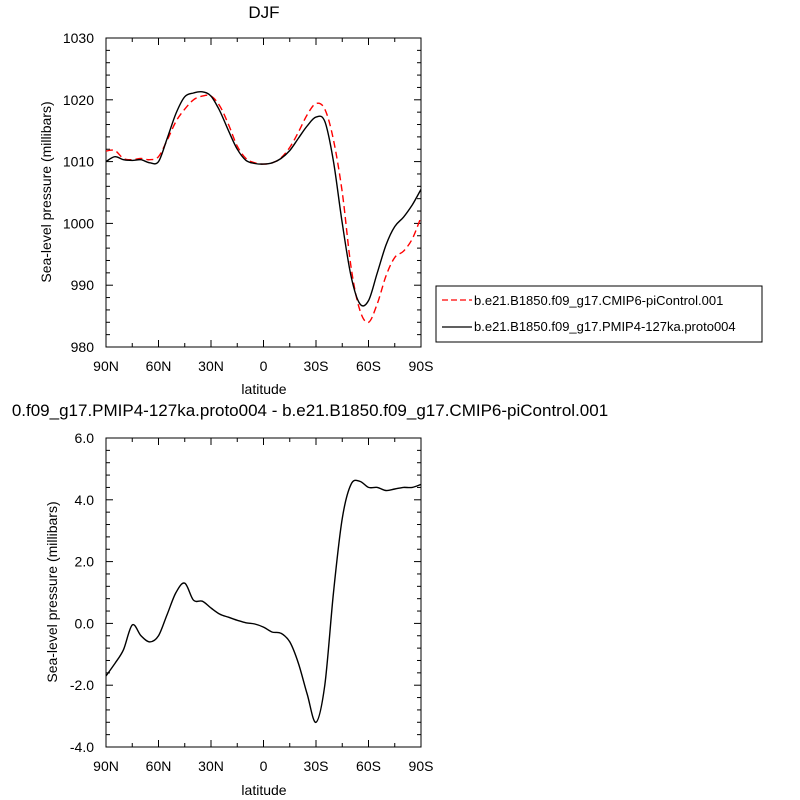  I want to click on top-y-tick-label: 1020, so click(78, 100).